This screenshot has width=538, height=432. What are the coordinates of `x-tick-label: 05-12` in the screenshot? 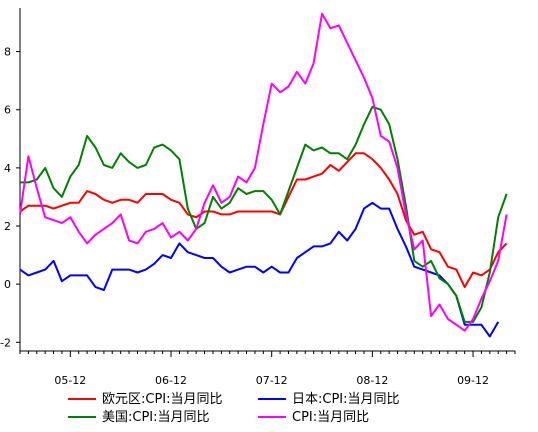 It's located at (70, 380).